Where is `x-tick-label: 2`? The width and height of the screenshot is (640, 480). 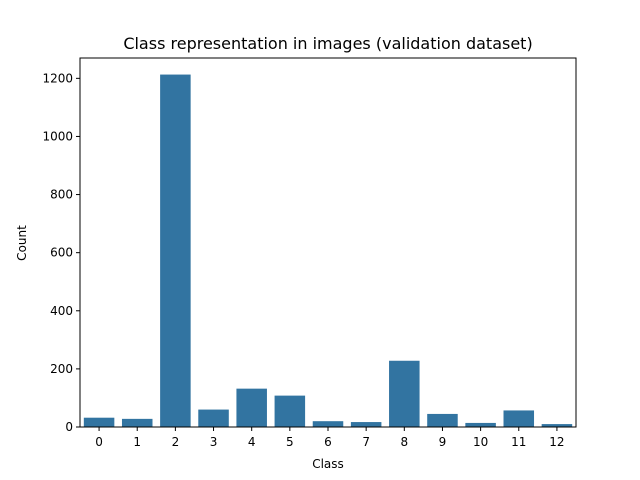
x-tick-label: 2 is located at coordinates (176, 442).